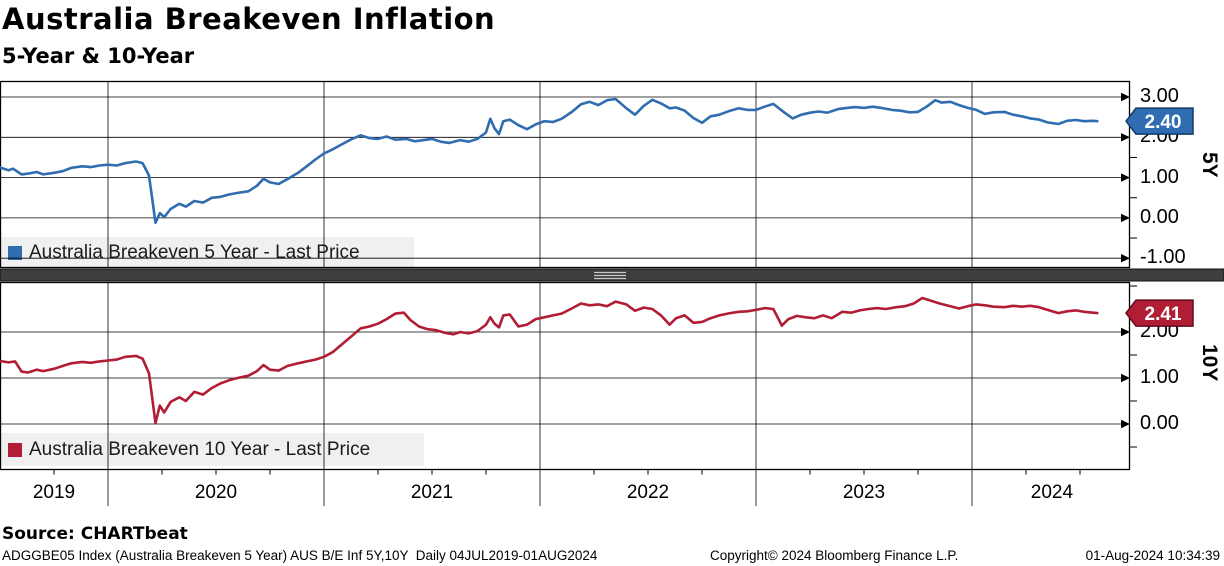 This screenshot has height=566, width=1224. What do you see at coordinates (15, 252) in the screenshot?
I see `legend-swatch-5y-icon` at bounding box center [15, 252].